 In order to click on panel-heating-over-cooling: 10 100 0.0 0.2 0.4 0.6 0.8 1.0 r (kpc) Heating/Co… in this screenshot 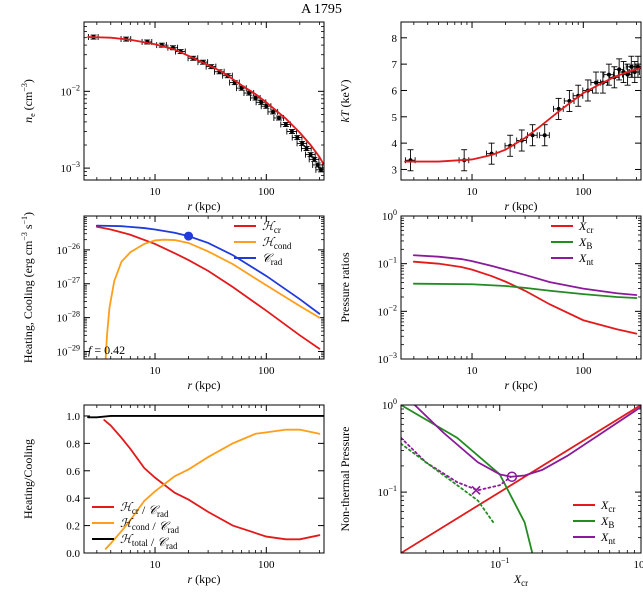, I will do `click(173, 495)`.